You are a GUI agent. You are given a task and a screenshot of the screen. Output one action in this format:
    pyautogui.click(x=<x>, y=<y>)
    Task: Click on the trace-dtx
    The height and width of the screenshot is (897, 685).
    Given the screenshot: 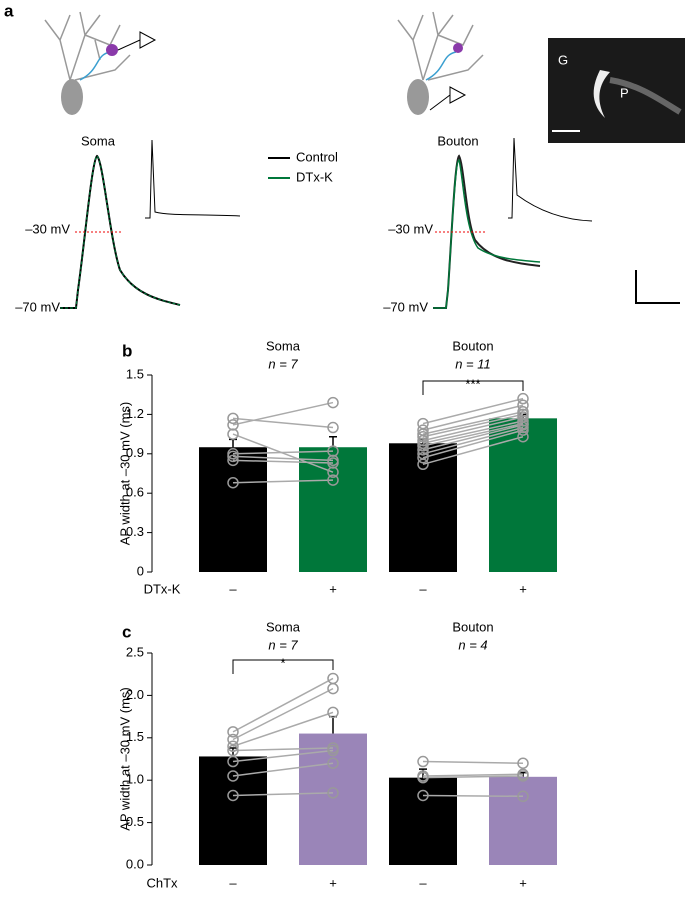 What is the action you would take?
    pyautogui.click(x=120, y=232)
    